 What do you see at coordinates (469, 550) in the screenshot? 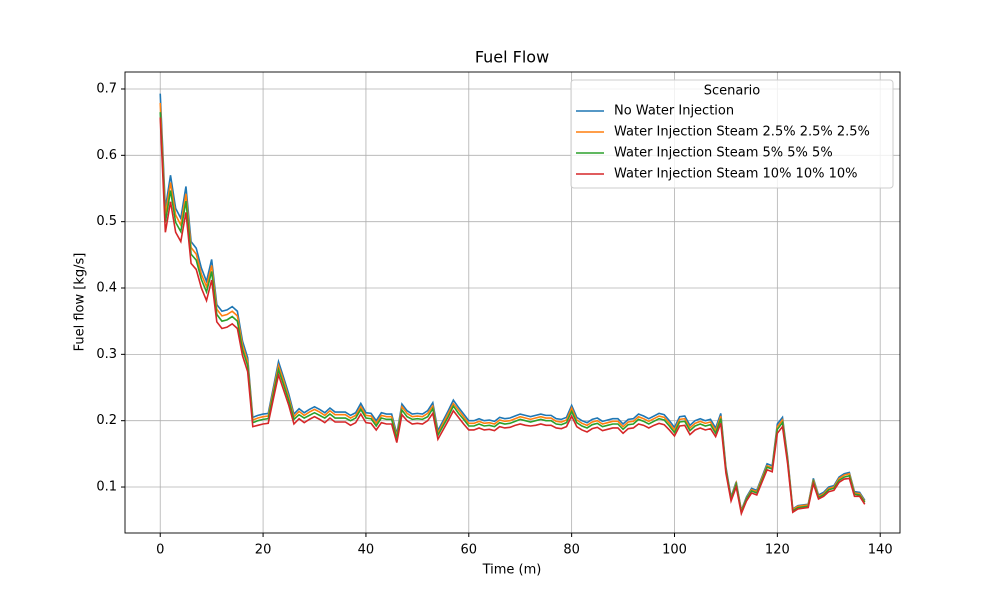
I see `x-tick-label: 60` at bounding box center [469, 550].